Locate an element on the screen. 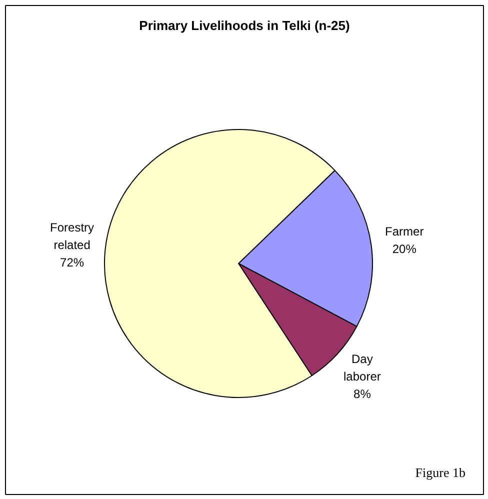  data-label: 20% is located at coordinates (404, 249).